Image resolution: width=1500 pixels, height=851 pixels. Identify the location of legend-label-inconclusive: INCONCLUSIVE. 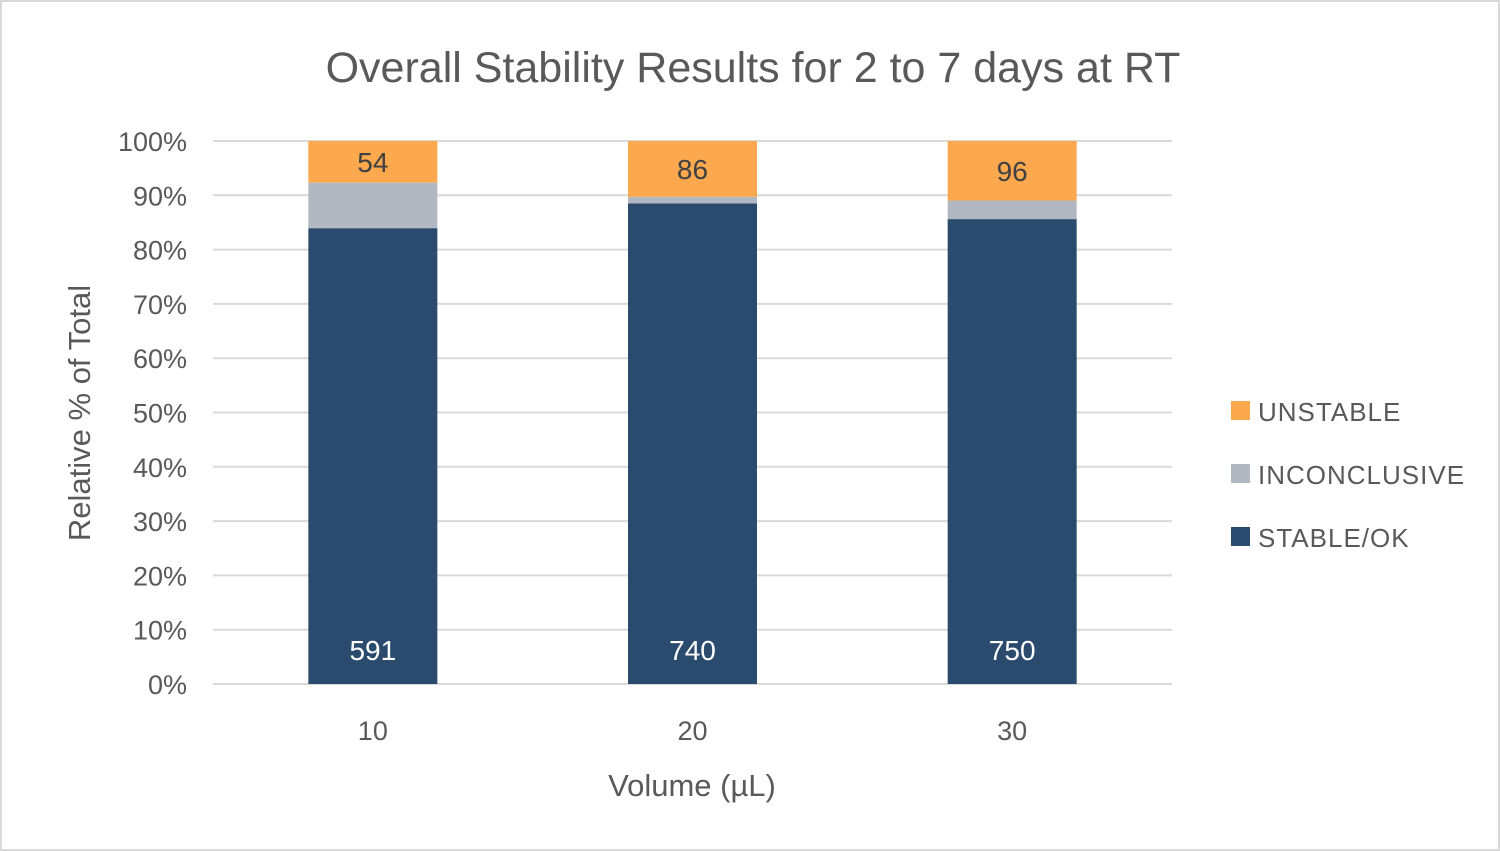
(1361, 475).